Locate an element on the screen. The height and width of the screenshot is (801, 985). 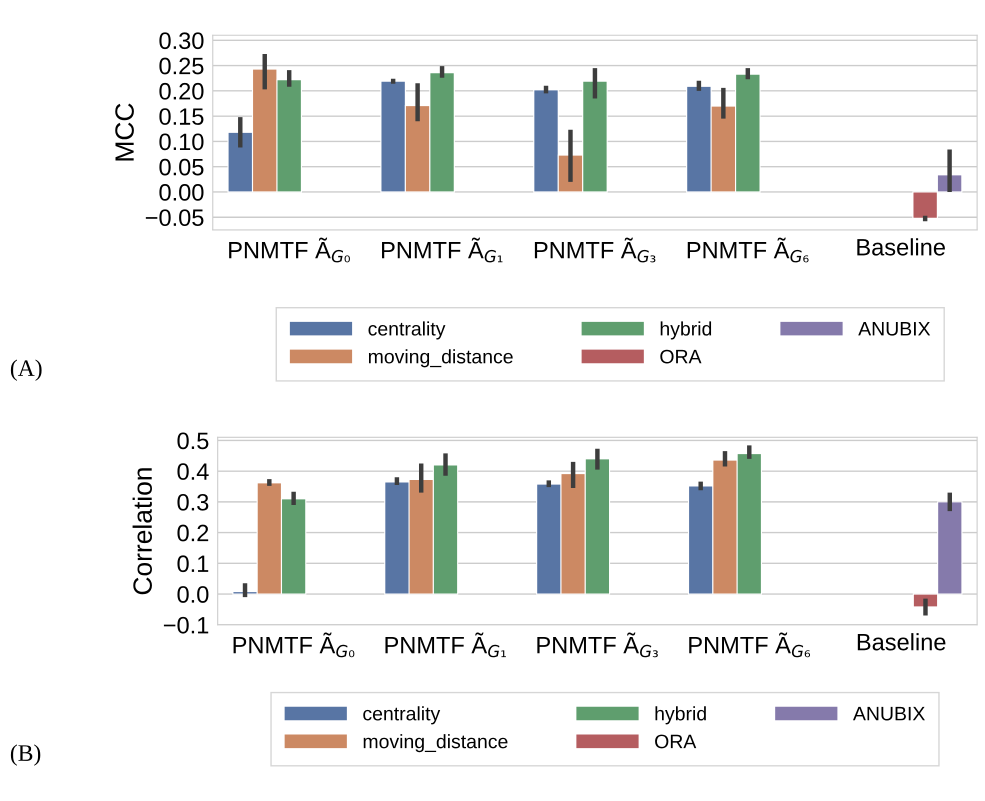
y-tick-label: −0.05 is located at coordinates (175, 217).